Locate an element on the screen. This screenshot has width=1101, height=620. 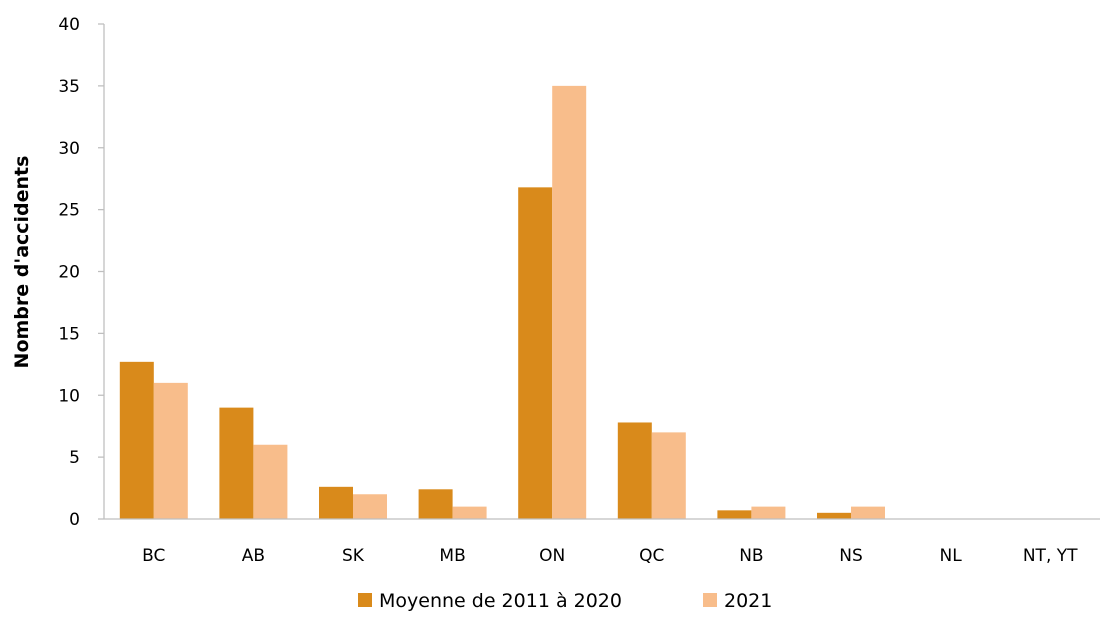
y-axis-ticks: 0 5 10 15 20 25 30 35 40 is located at coordinates (81, 272).